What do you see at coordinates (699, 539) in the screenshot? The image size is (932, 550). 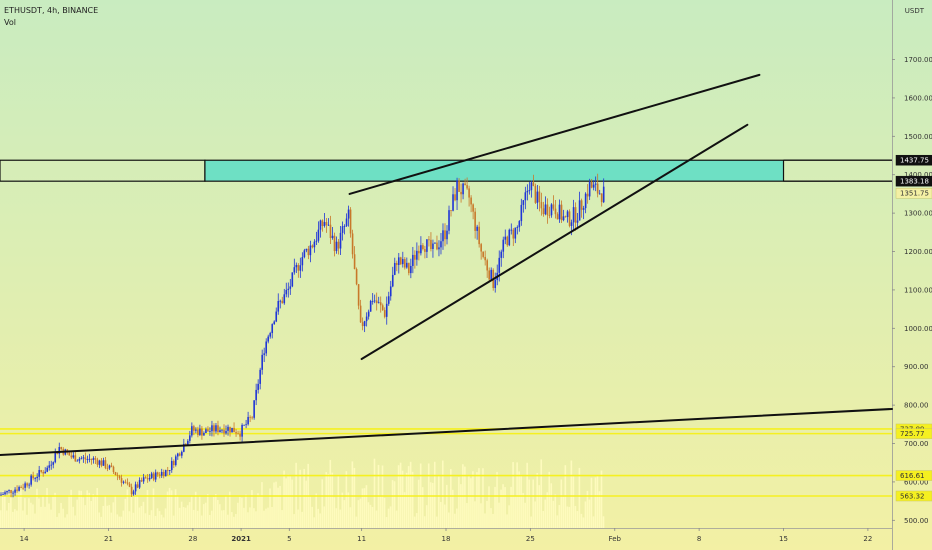 I see `x-tick-label: 8` at bounding box center [699, 539].